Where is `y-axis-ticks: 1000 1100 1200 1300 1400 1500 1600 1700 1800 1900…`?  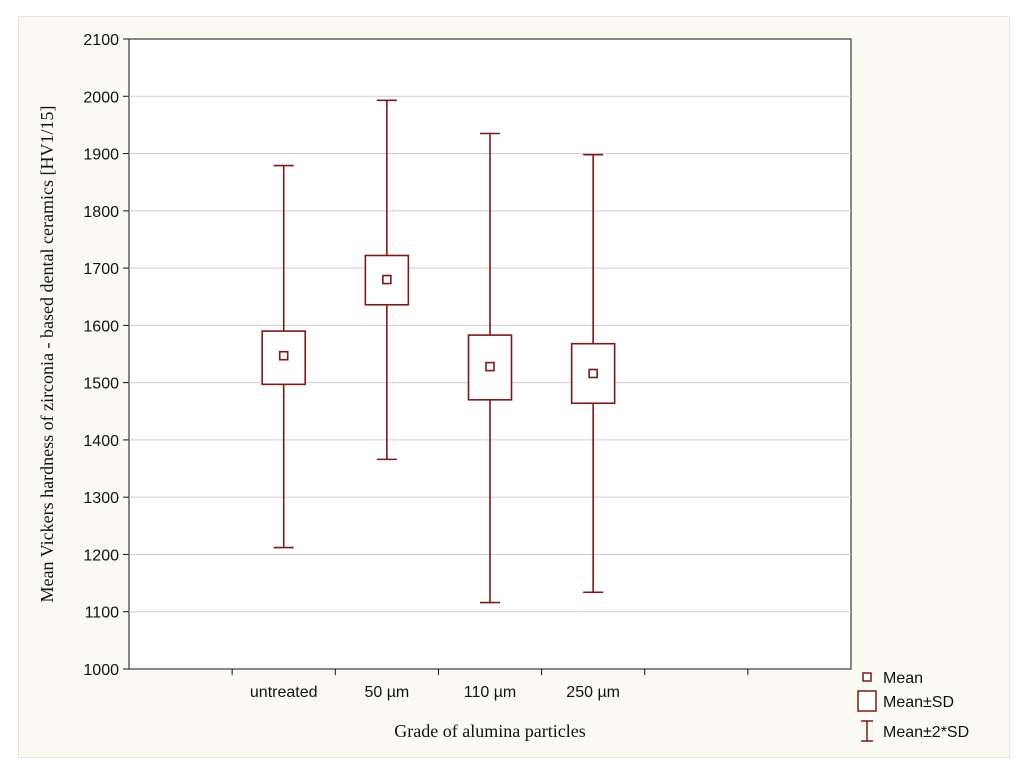 y-axis-ticks: 1000 1100 1200 1300 1400 1500 1600 1700 1800 1900… is located at coordinates (106, 355).